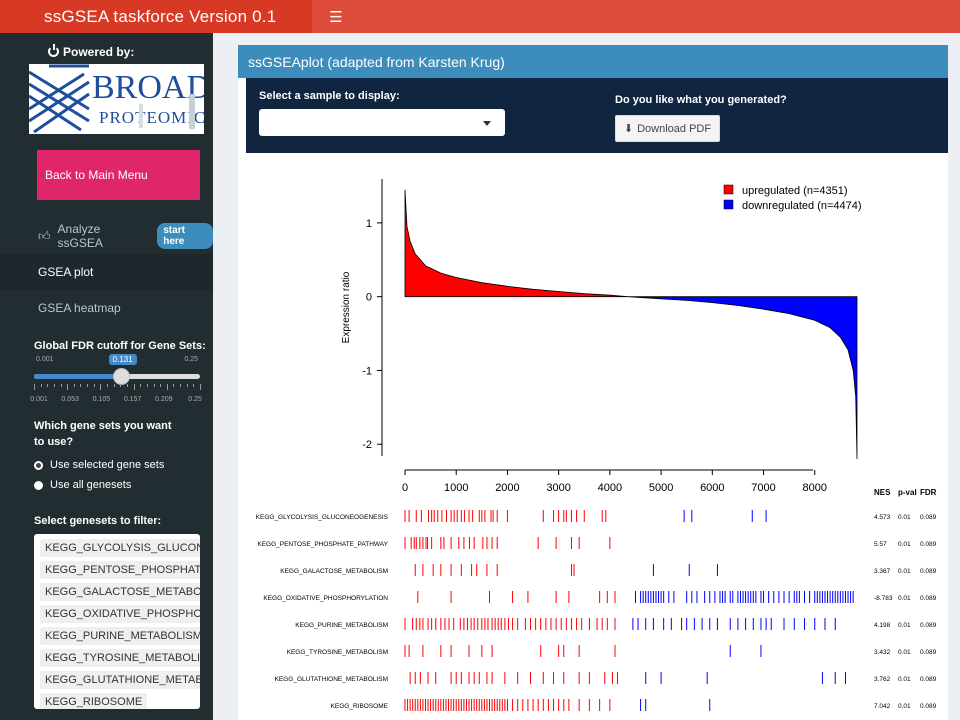 The image size is (960, 720). I want to click on table-header: p-val, so click(907, 492).